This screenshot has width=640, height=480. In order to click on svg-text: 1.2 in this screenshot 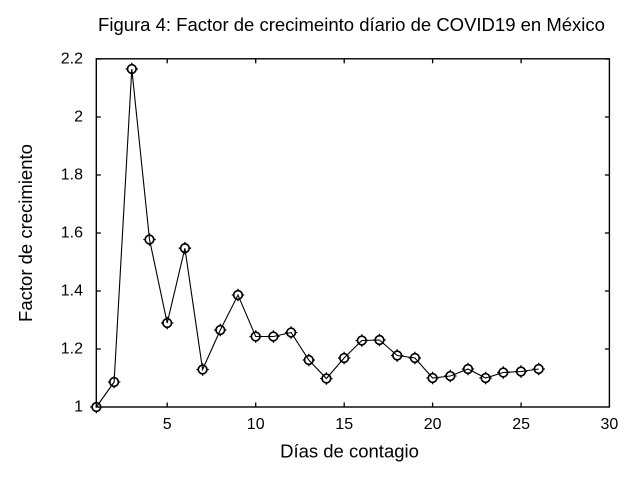, I will do `click(72, 349)`.